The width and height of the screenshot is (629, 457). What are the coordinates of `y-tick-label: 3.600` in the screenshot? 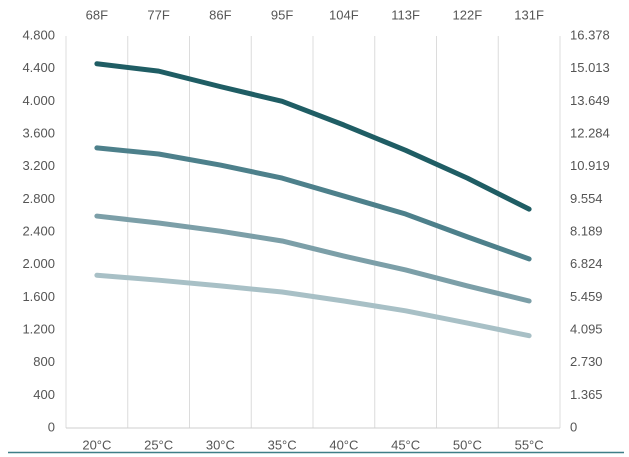 It's located at (38, 132).